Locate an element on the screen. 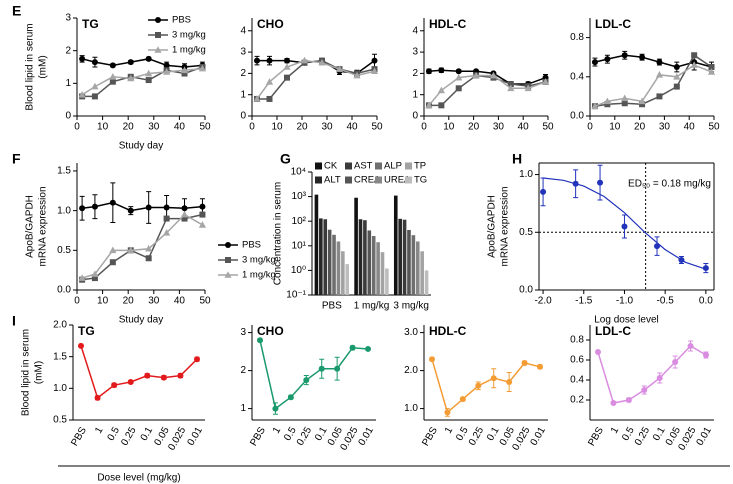 The height and width of the screenshot is (484, 733). y-tick-label: 0.0 is located at coordinates (64, 290).